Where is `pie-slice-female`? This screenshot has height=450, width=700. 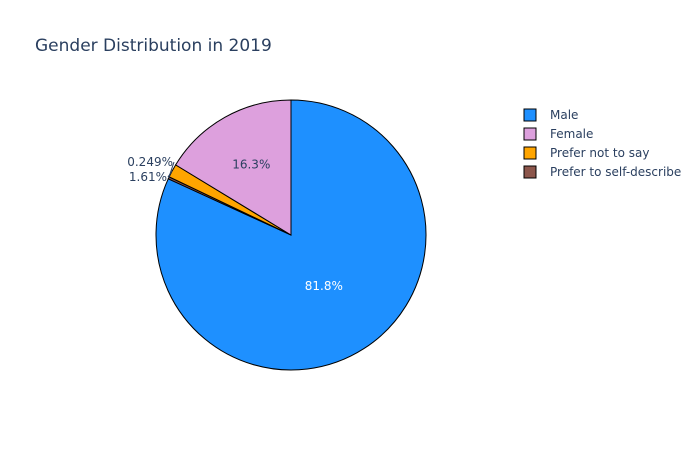
pie-slice-female is located at coordinates (233, 167).